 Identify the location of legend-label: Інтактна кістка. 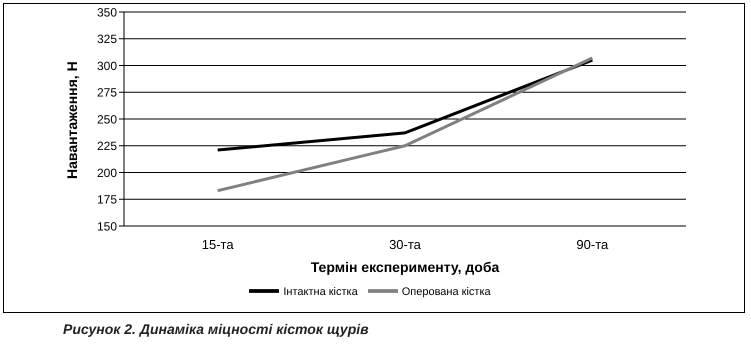
(320, 292).